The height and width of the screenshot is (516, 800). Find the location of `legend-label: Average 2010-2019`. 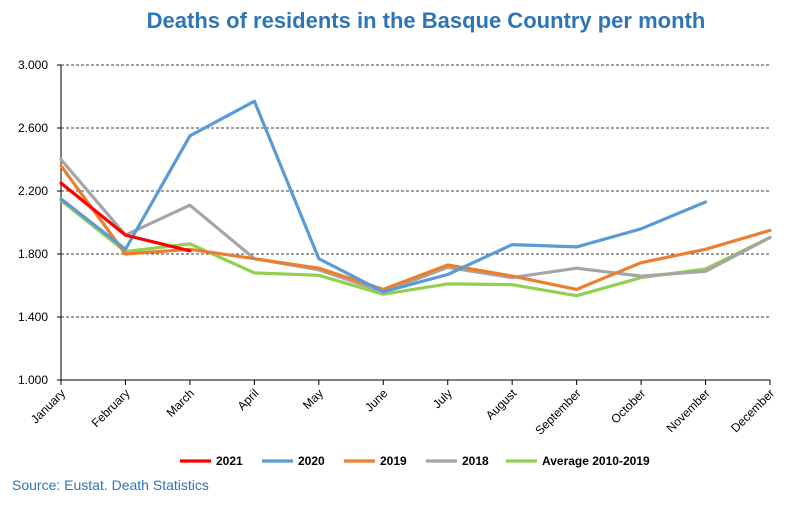

legend-label: Average 2010-2019 is located at coordinates (596, 461).